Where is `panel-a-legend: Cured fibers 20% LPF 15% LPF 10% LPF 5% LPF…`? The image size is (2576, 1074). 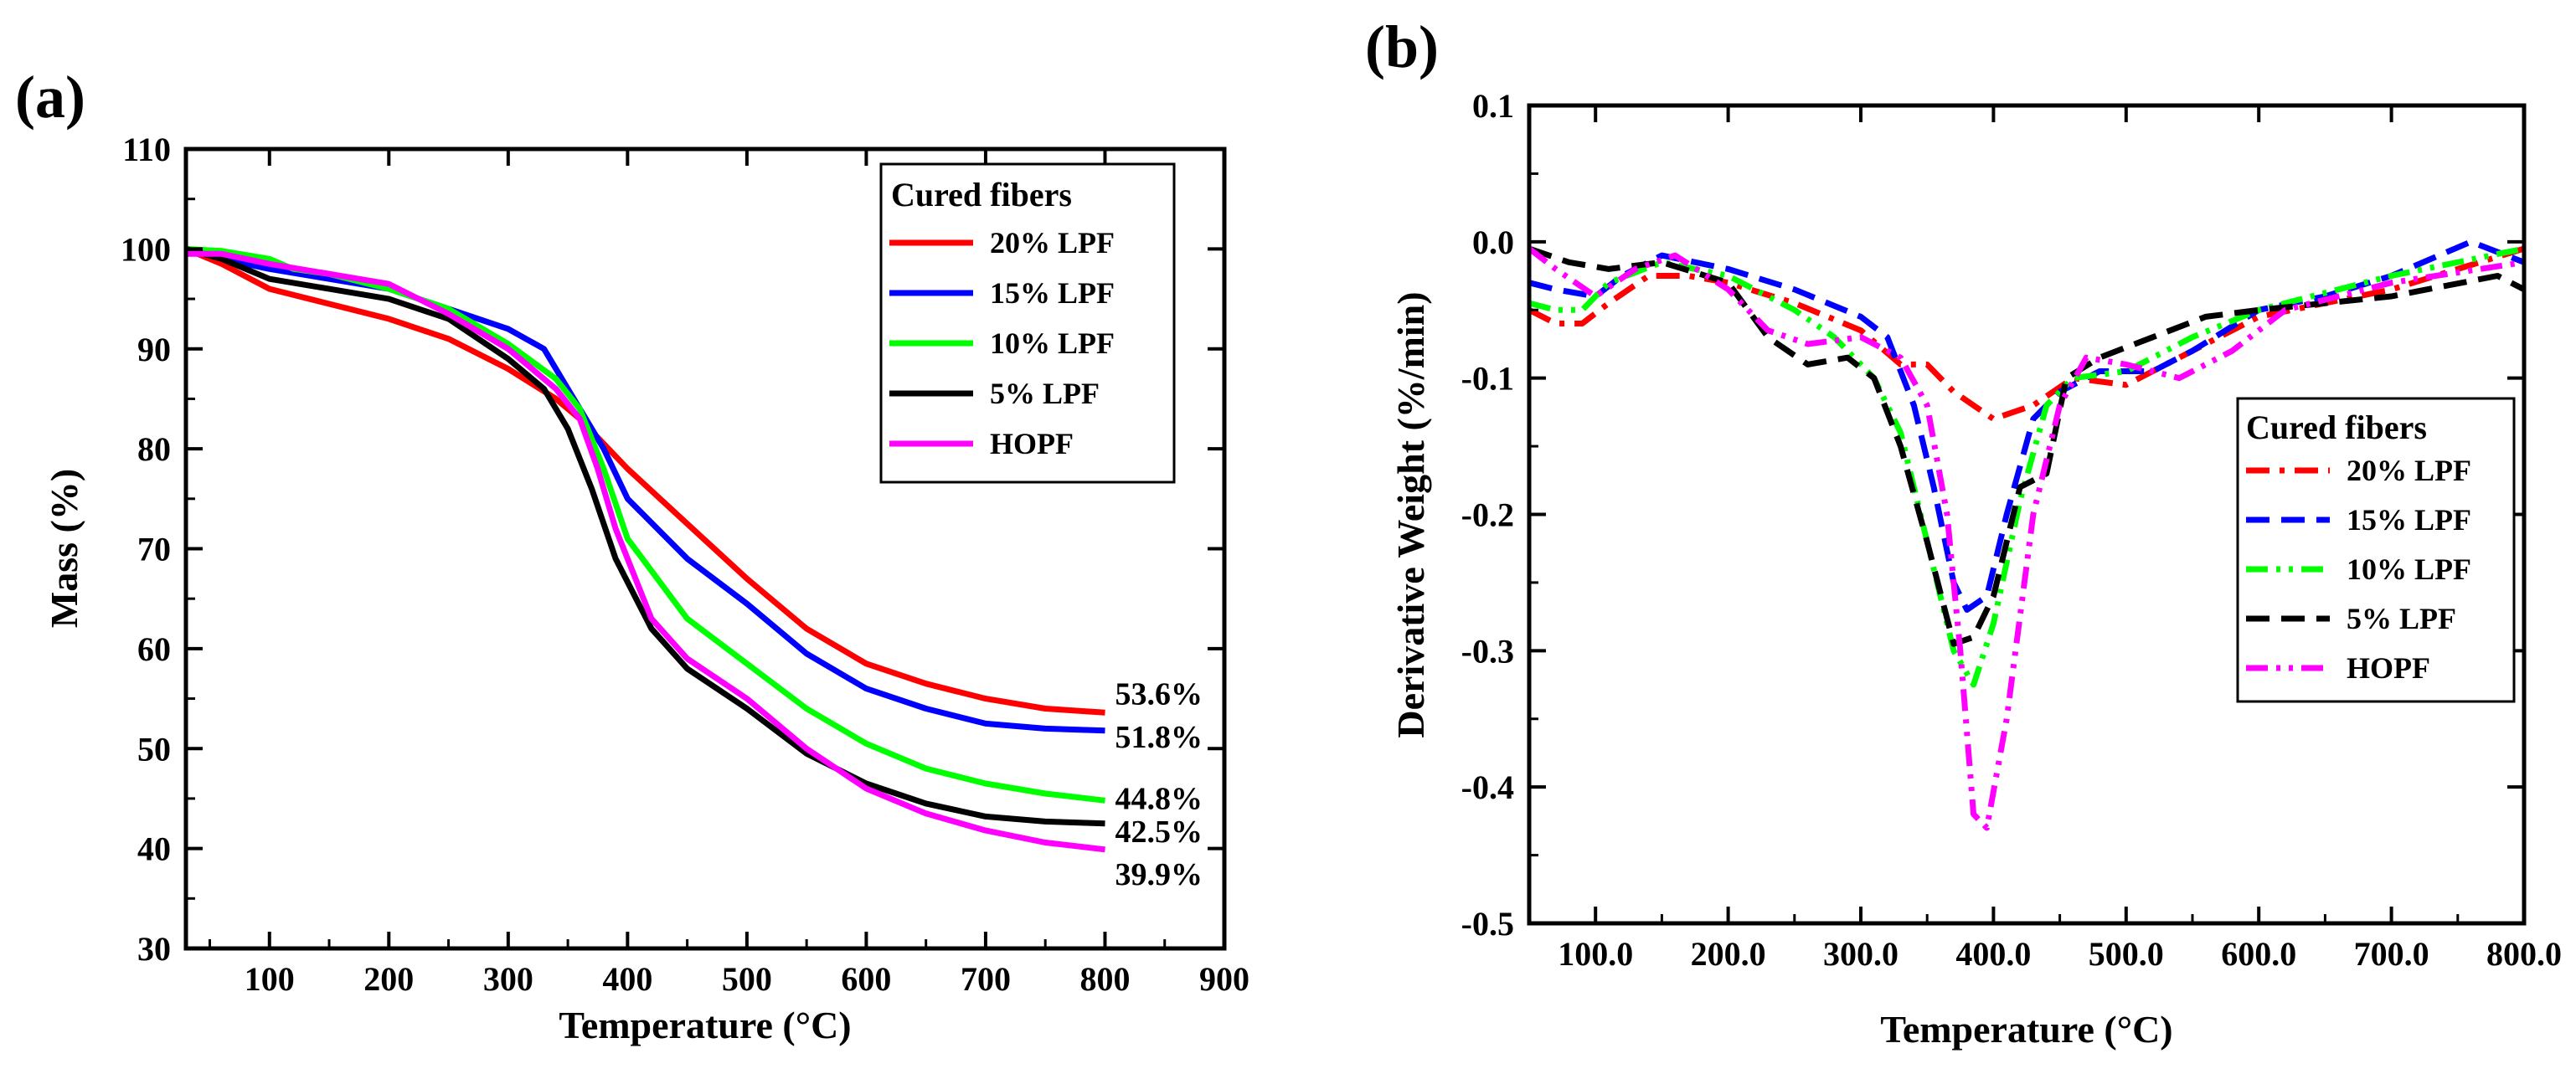
panel-a-legend: Cured fibers 20% LPF 15% LPF 10% LPF 5% LPF… is located at coordinates (1027, 323).